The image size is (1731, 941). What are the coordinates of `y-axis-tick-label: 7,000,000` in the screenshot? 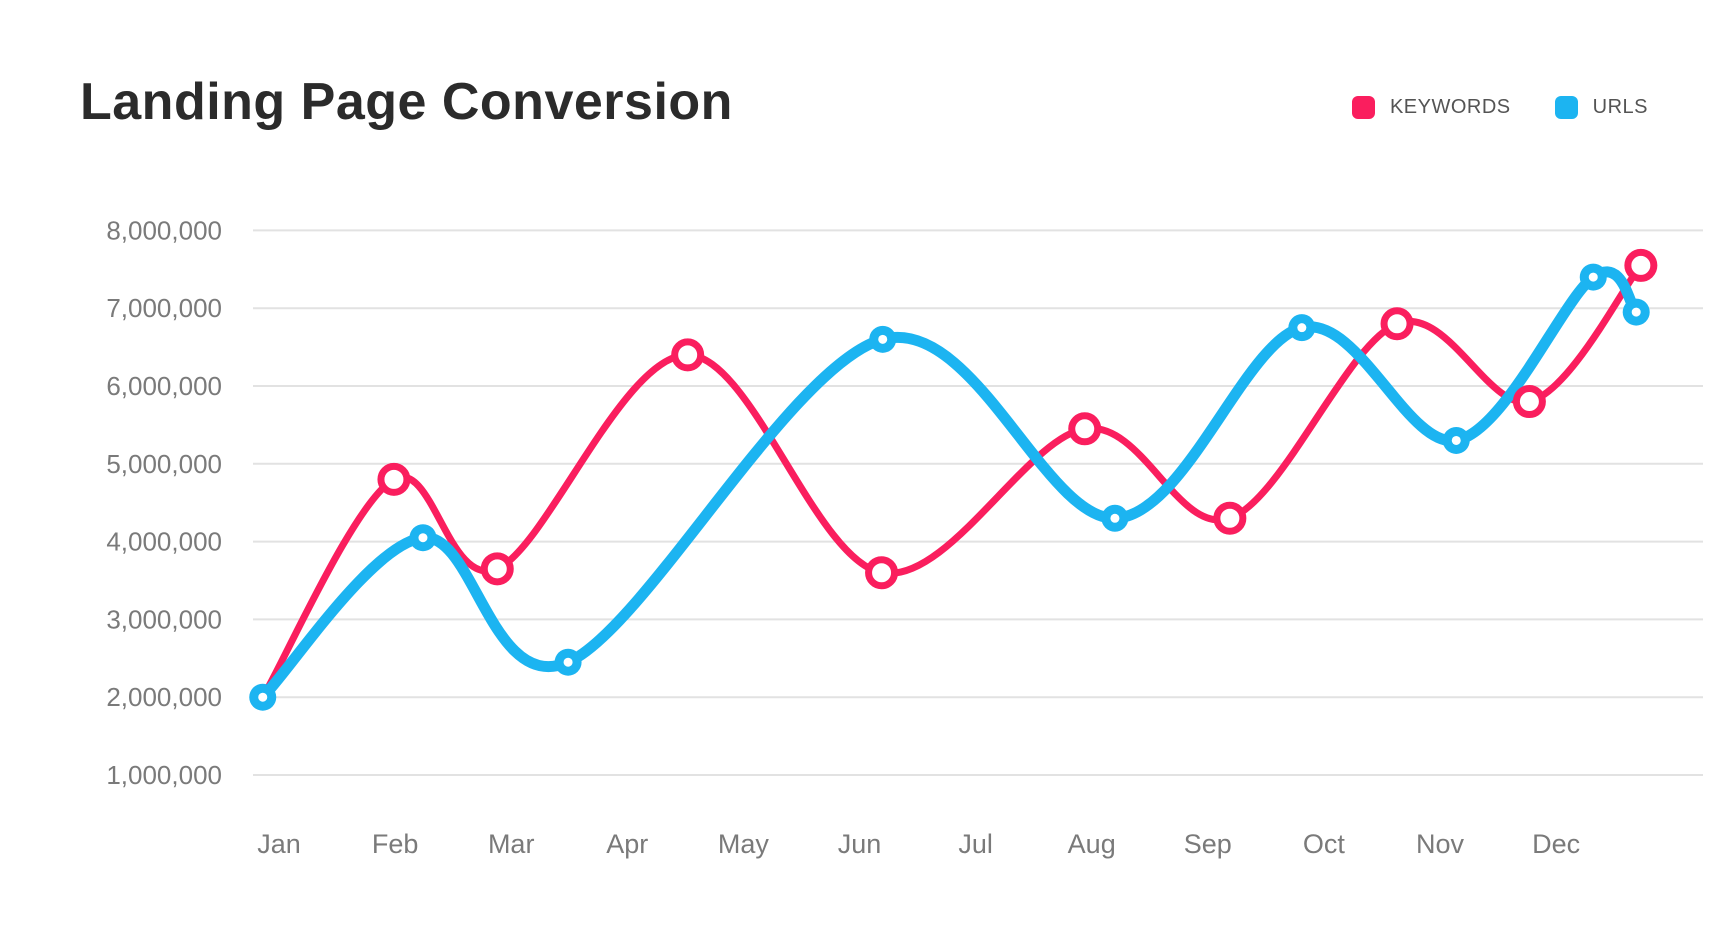 It's located at (164, 308).